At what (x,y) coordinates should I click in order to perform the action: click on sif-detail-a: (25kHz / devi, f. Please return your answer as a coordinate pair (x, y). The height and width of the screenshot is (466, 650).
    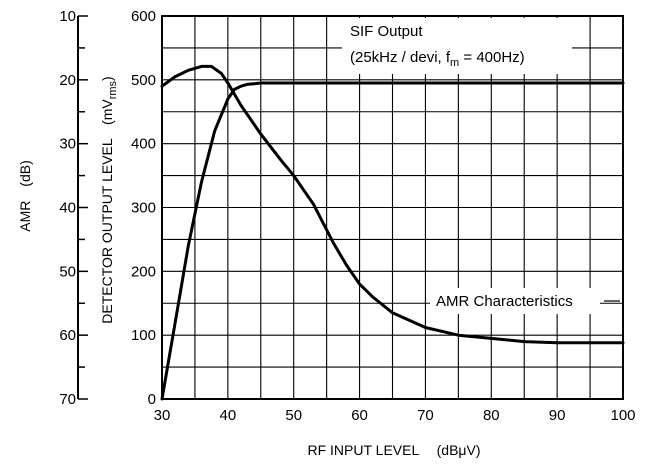
    Looking at the image, I should click on (400, 57).